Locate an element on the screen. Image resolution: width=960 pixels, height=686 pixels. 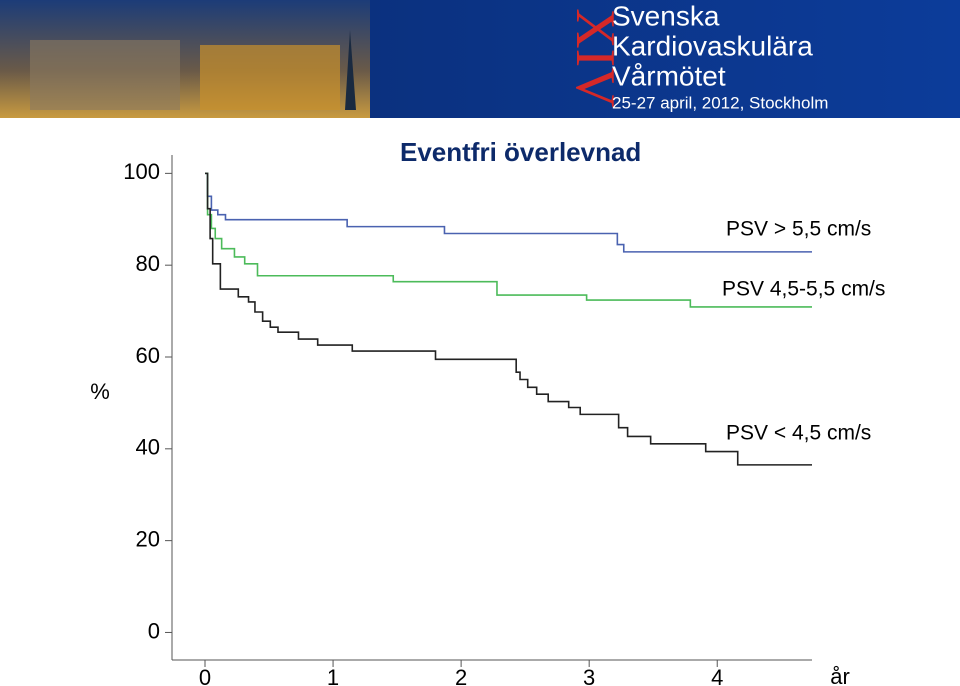
series-label: PSV < 4,5 cm/s is located at coordinates (798, 433).